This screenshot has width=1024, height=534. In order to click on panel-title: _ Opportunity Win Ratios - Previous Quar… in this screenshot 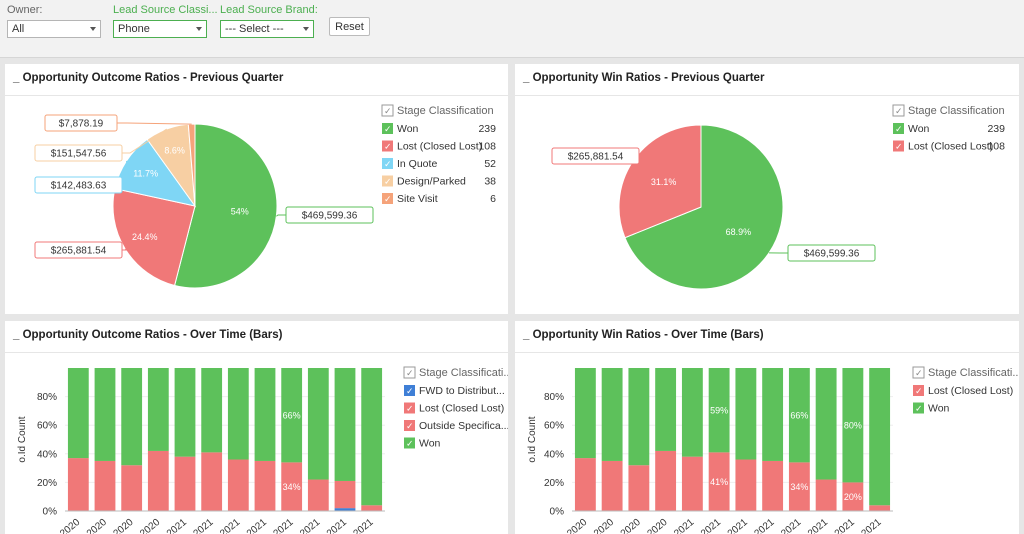, I will do `click(644, 78)`.